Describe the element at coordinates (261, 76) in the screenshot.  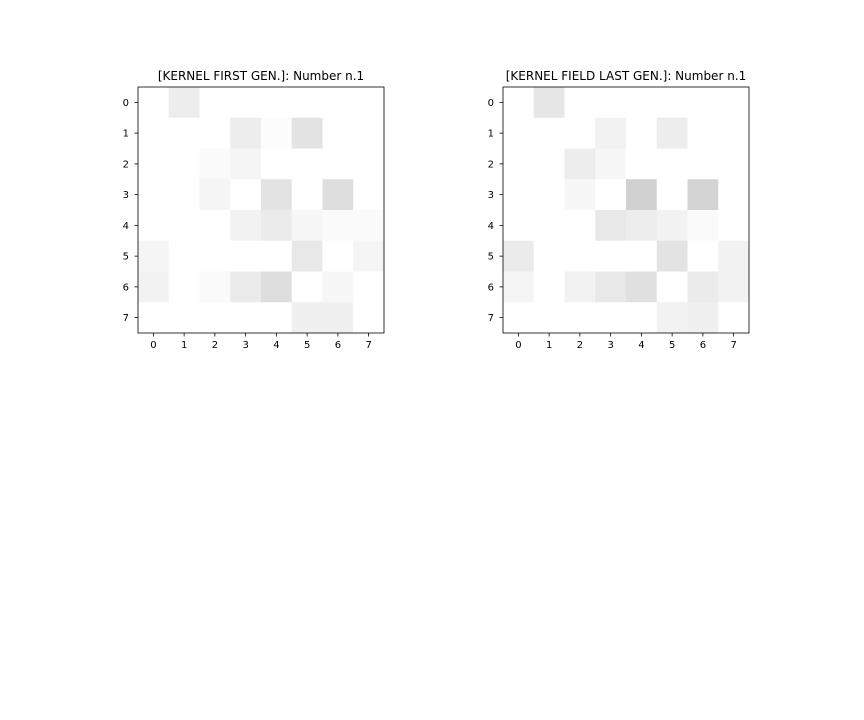
I see `chart-title: [KERNEL FIRST GEN.]: Number n.1` at that location.